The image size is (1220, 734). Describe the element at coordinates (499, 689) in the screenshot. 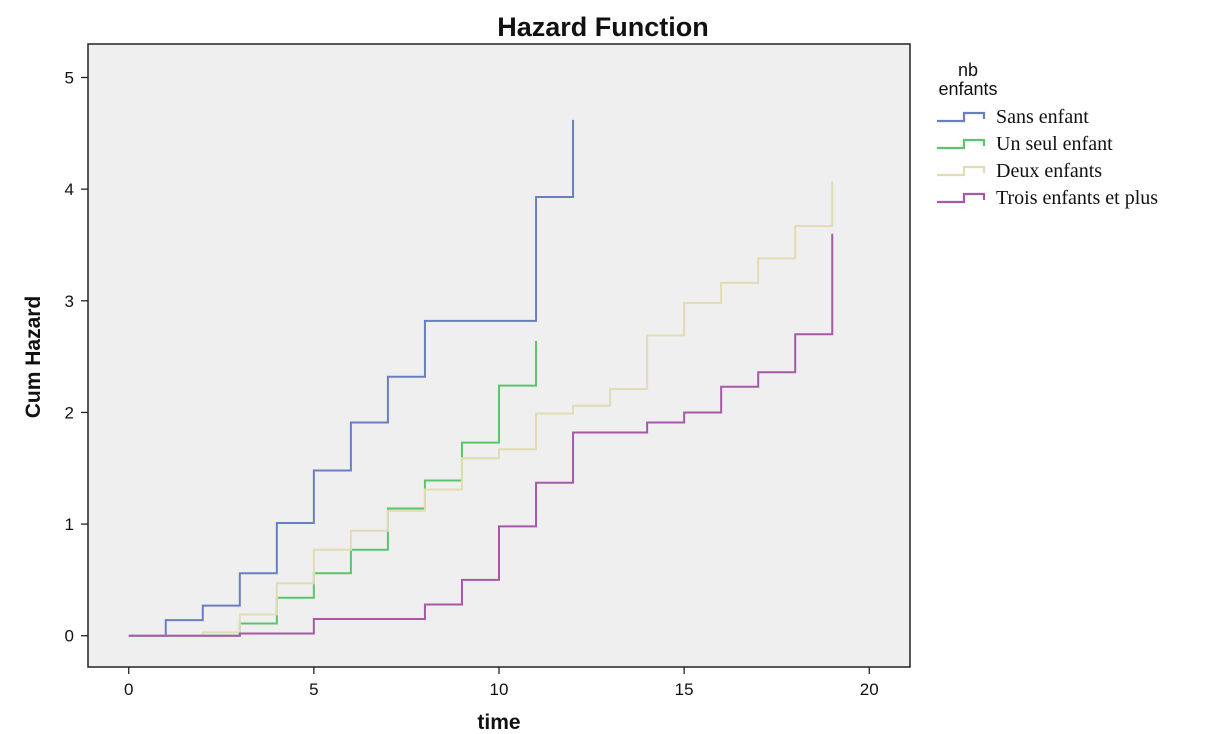

I see `x-tick-label: 10` at that location.